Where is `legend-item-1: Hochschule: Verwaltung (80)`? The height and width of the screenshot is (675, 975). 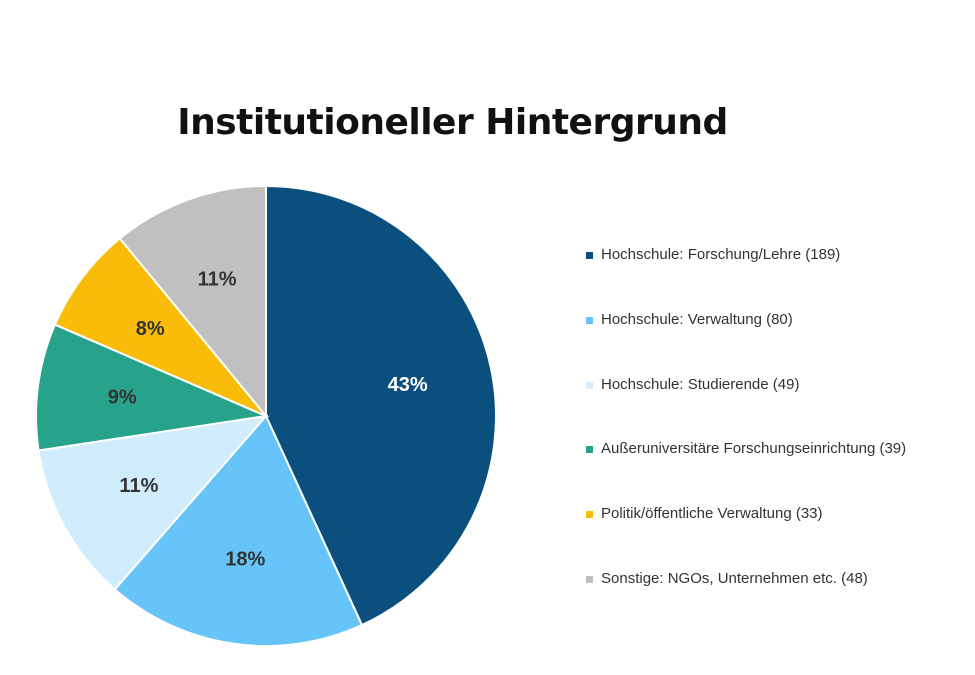 legend-item-1: Hochschule: Verwaltung (80) is located at coordinates (746, 343).